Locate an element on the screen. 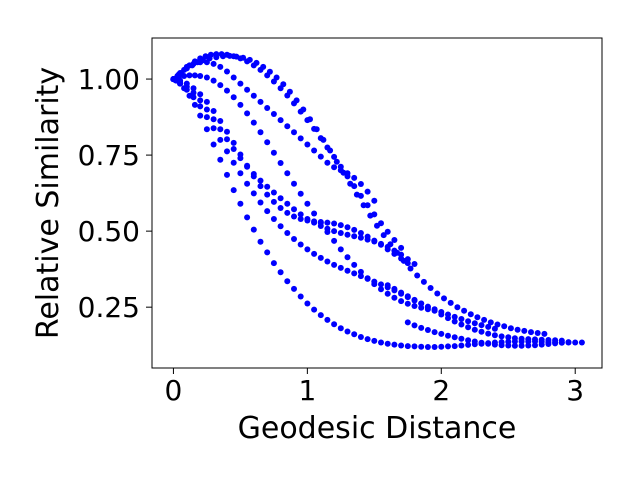 This screenshot has height=480, width=640. y-axis-label: Relative Similarity is located at coordinates (48, 203).